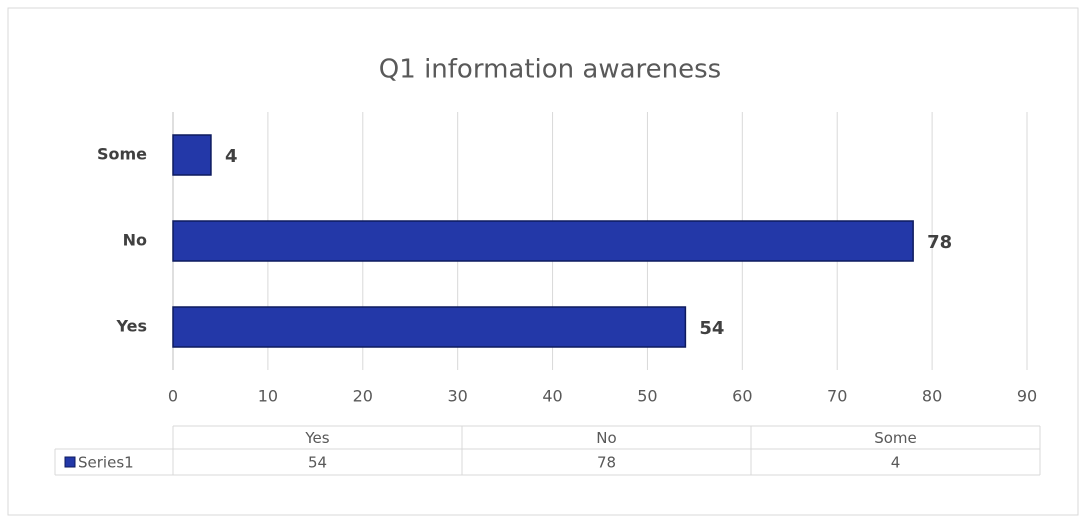 The image size is (1081, 521). What do you see at coordinates (711, 328) in the screenshot?
I see `data-label: 54` at bounding box center [711, 328].